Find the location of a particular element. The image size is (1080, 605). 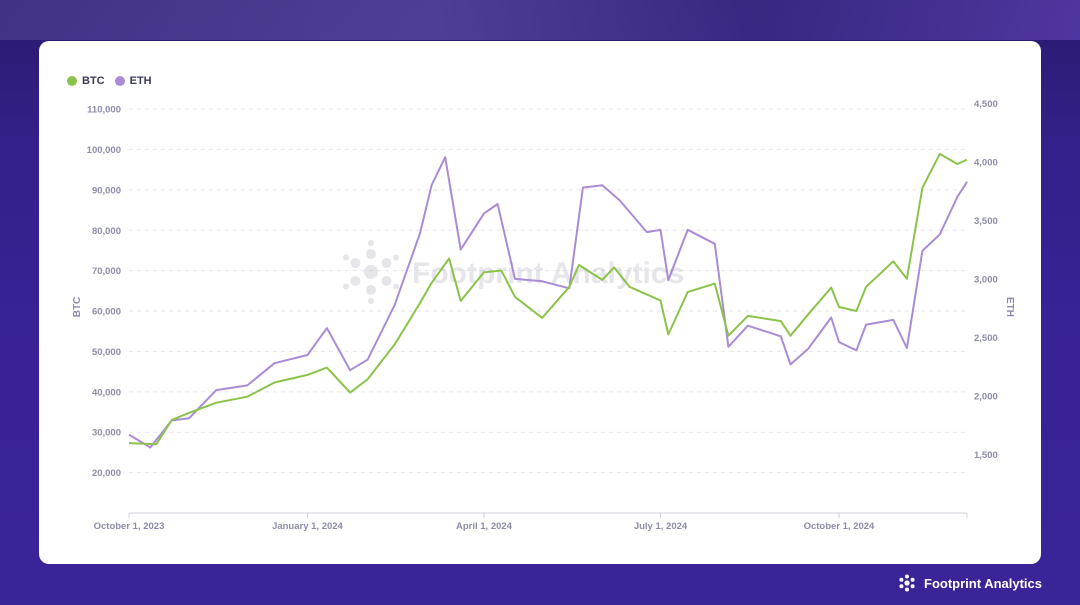

y-tick-label-left: 110,000 is located at coordinates (104, 110).